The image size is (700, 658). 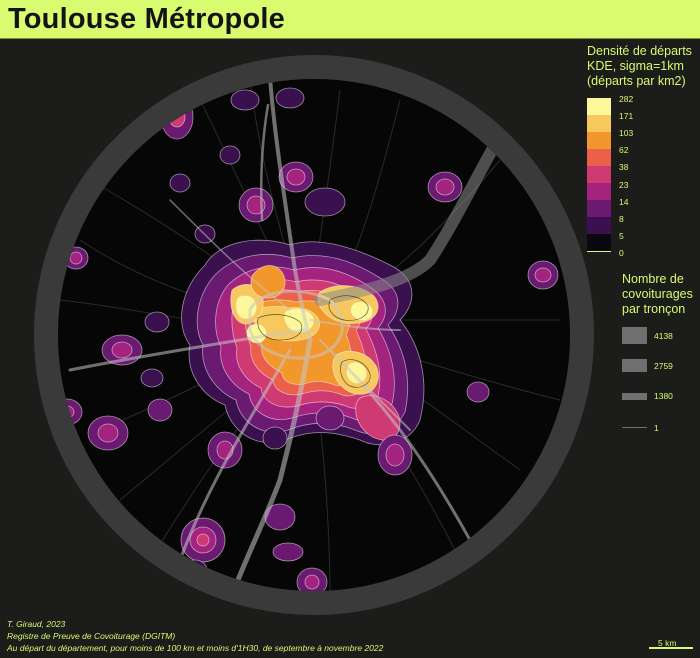 What do you see at coordinates (621, 253) in the screenshot?
I see `legend-break-10: 0` at bounding box center [621, 253].